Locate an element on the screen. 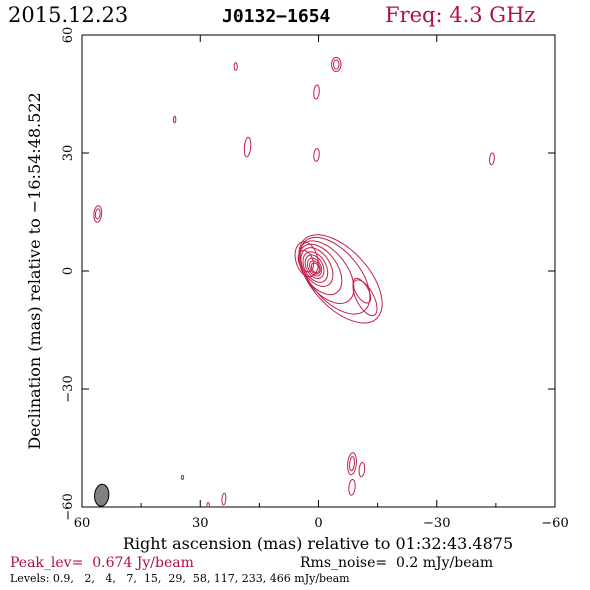 Image resolution: width=590 pixels, height=590 pixels. y-tick-label: −60 is located at coordinates (68, 506).